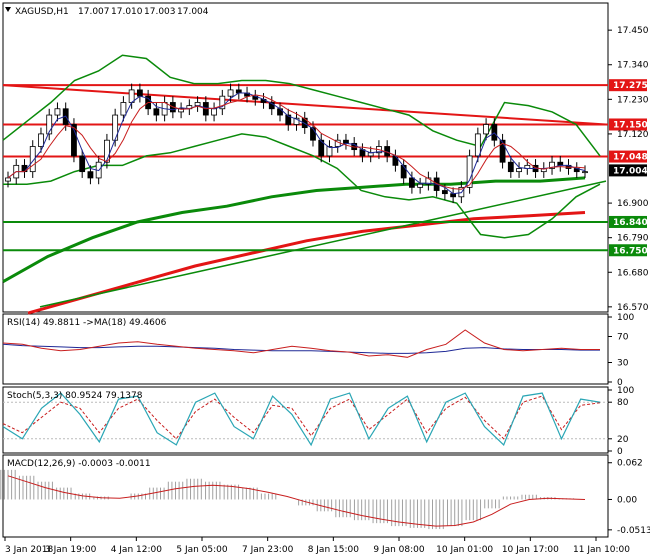  What do you see at coordinates (625, 391) in the screenshot?
I see `stoch-y-tick-label: 100` at bounding box center [625, 391].